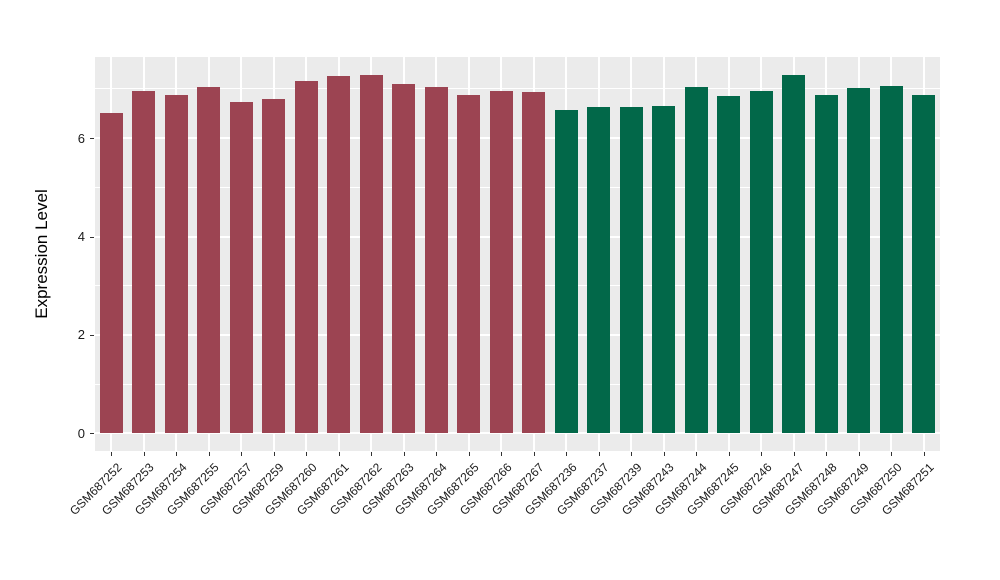 This screenshot has width=1000, height=580. I want to click on bar-GSM687261, so click(339, 255).